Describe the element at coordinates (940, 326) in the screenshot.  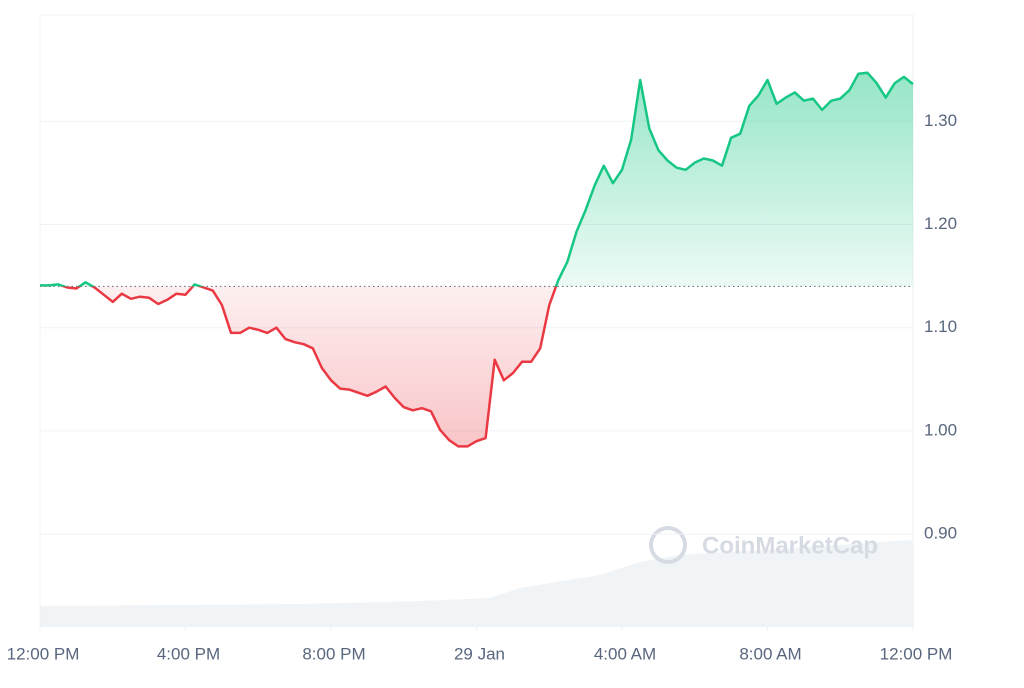
I see `y-tick-label: 1.10` at that location.